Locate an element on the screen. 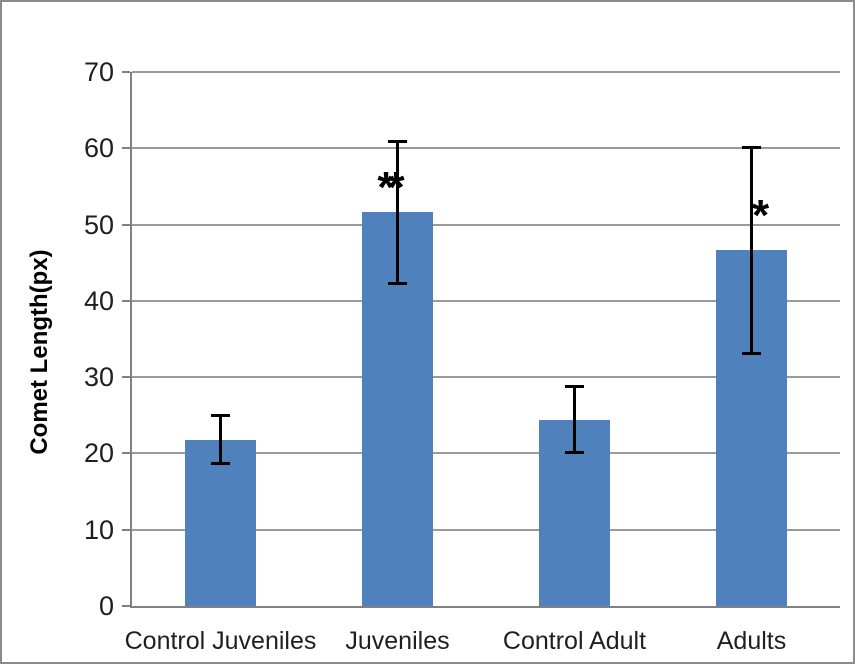 The width and height of the screenshot is (855, 664). y-tick-label: 30 is located at coordinates (98, 377).